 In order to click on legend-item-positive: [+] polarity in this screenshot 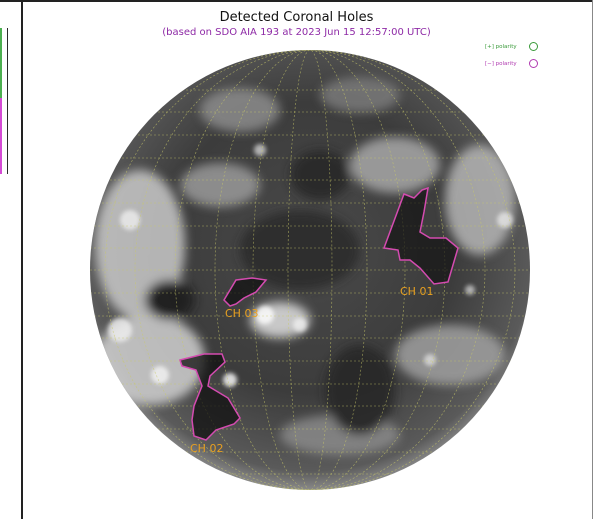, I will do `click(511, 46)`.